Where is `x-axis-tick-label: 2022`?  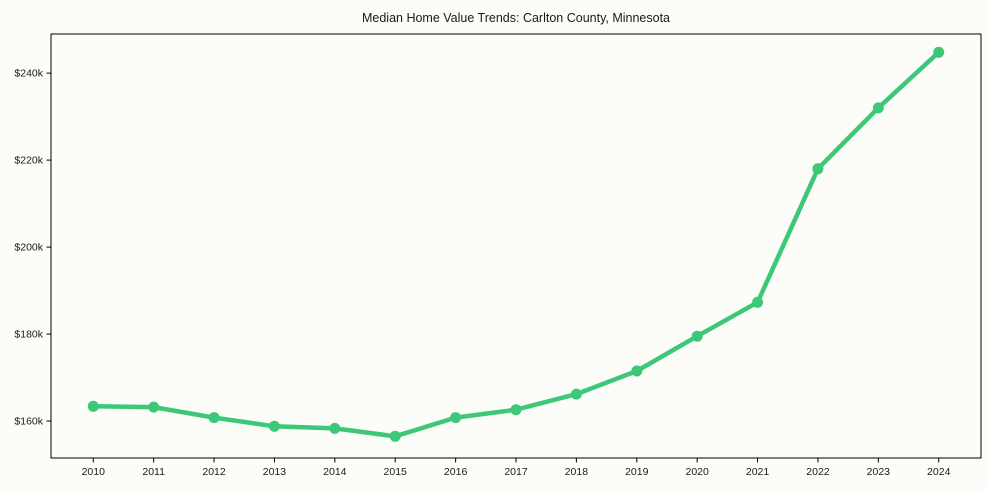 x-axis-tick-label: 2022 is located at coordinates (818, 472).